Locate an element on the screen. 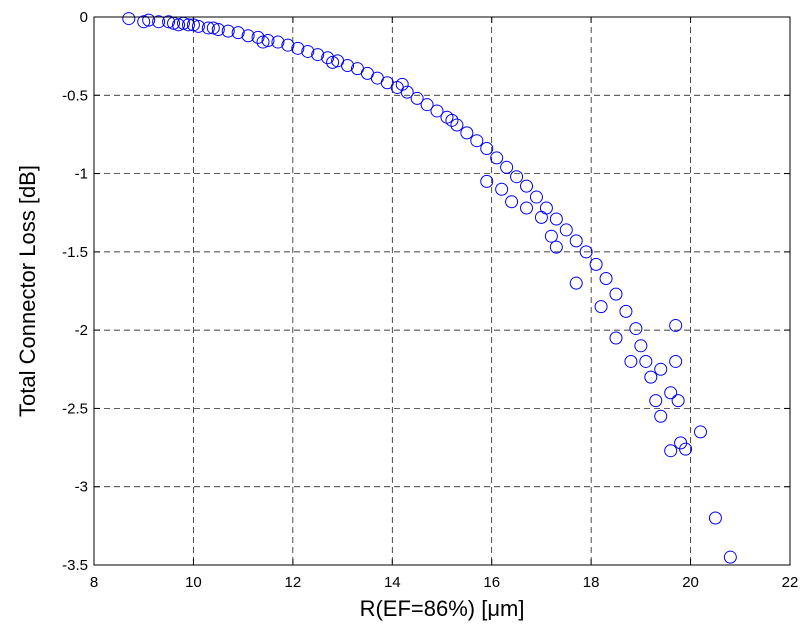 The height and width of the screenshot is (632, 801). x-tick-label: 16 is located at coordinates (491, 582).